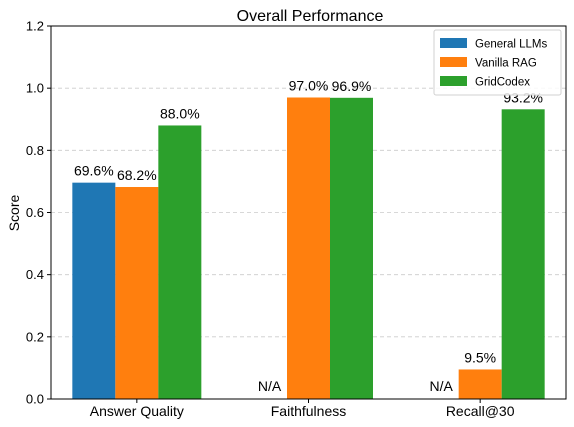 Image resolution: width=574 pixels, height=427 pixels. What do you see at coordinates (35, 336) in the screenshot?
I see `y-tick-label: 0.2` at bounding box center [35, 336].